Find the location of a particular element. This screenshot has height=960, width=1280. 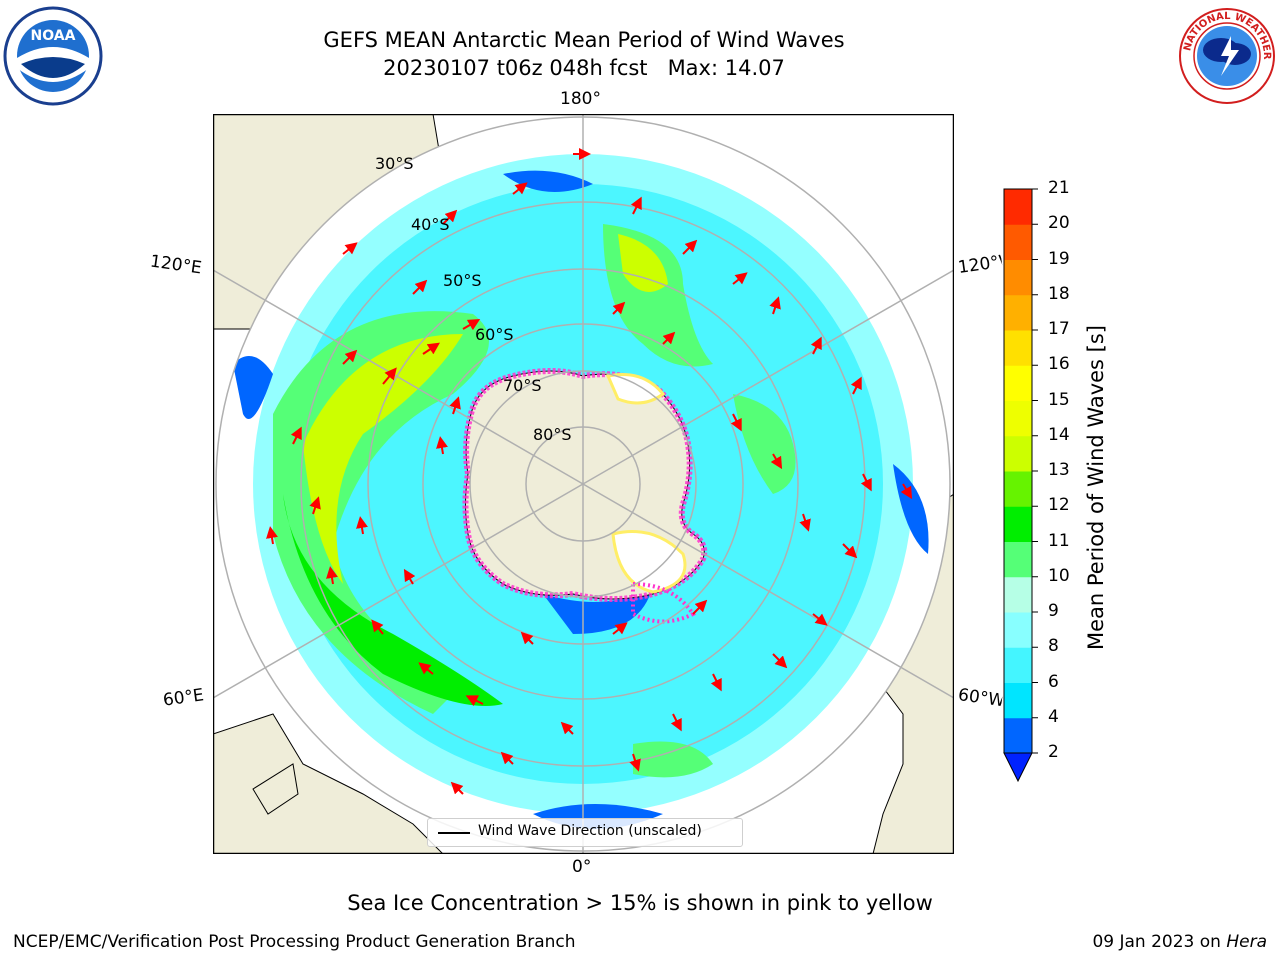

lon-label-0: 0° is located at coordinates (582, 867).